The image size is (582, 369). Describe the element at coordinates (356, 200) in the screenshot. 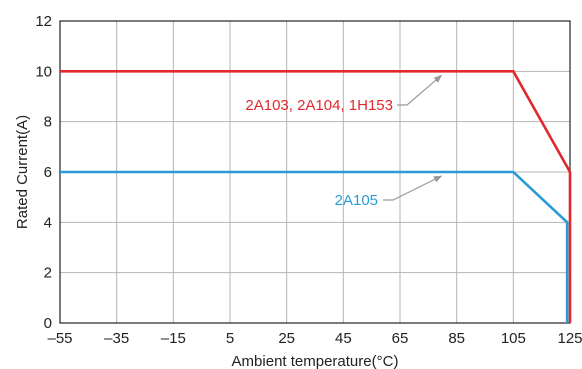

I see `series-annotation-label: 2A105` at that location.